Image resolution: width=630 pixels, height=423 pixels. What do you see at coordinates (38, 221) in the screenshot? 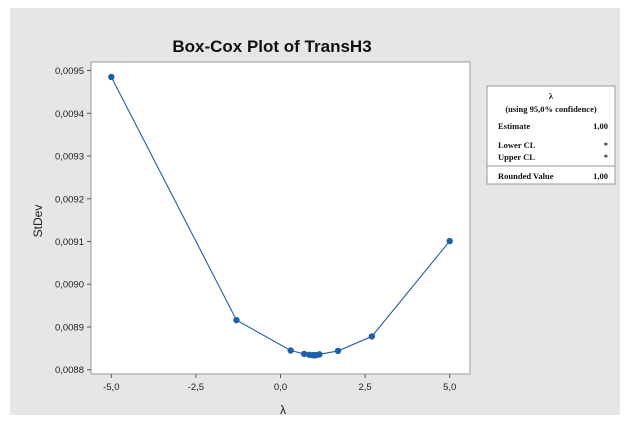
I see `y-axis-label: StDev` at bounding box center [38, 221].